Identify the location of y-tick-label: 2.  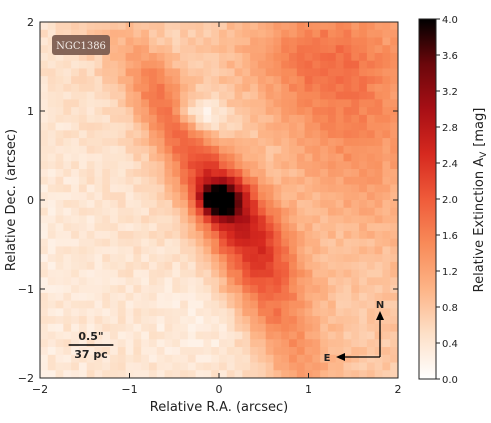
(30, 22).